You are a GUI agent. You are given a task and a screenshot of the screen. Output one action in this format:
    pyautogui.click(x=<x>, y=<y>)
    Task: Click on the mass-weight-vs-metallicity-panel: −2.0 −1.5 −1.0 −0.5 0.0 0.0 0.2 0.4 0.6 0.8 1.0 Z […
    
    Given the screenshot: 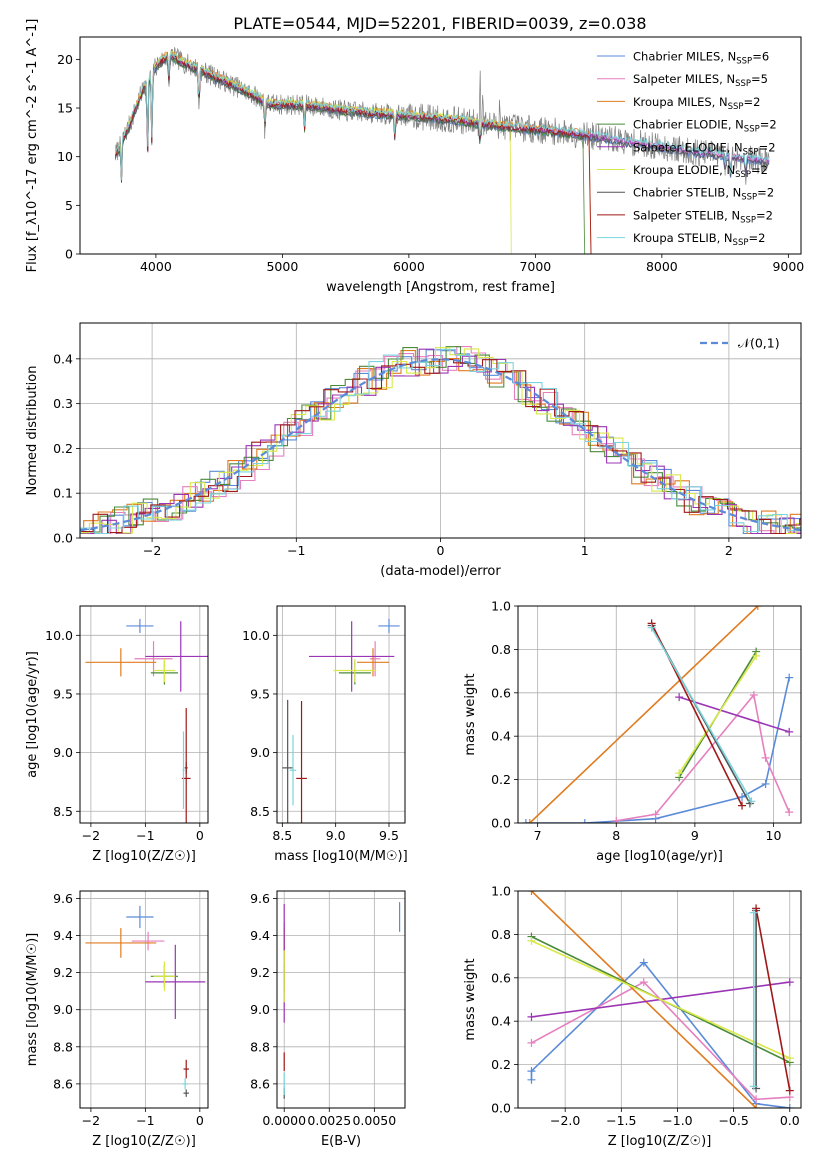 What is the action you would take?
    pyautogui.click(x=632, y=1016)
    